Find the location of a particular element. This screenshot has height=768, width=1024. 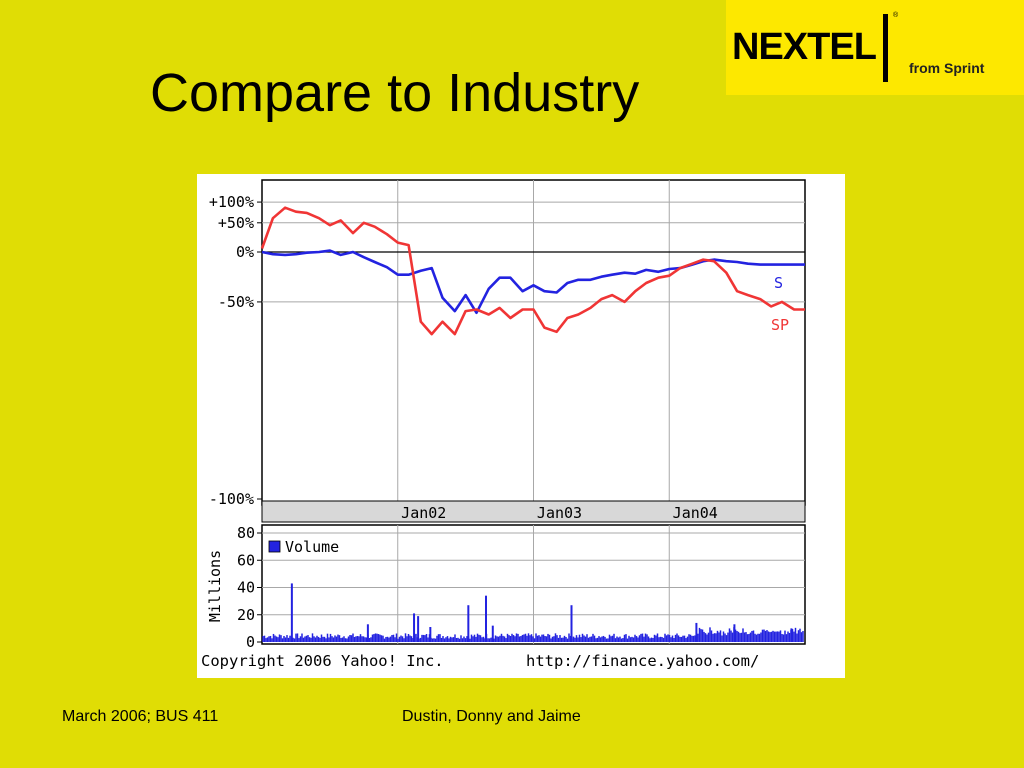

footer-authors: Dustin, Donny and Jaime is located at coordinates (491, 716).